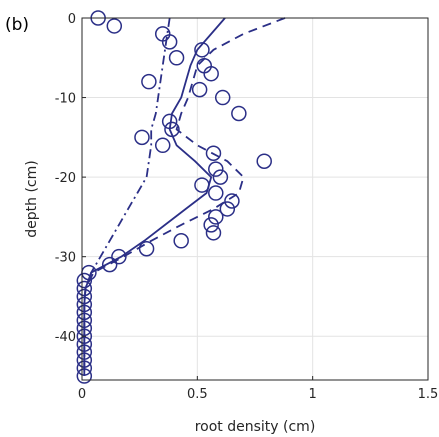  I want to click on y-axis-label: depth (cm), so click(32, 198).